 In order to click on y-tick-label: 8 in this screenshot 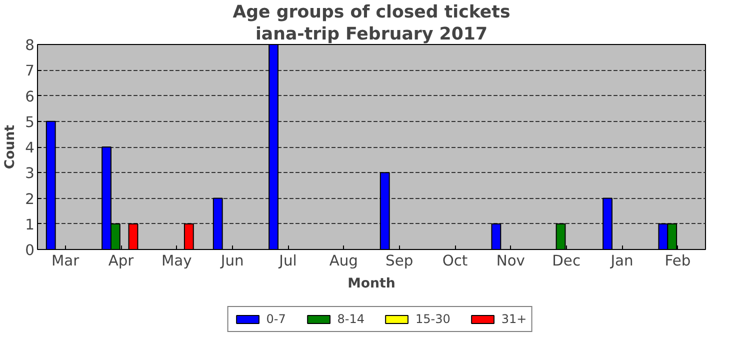, I will do `click(30, 45)`.